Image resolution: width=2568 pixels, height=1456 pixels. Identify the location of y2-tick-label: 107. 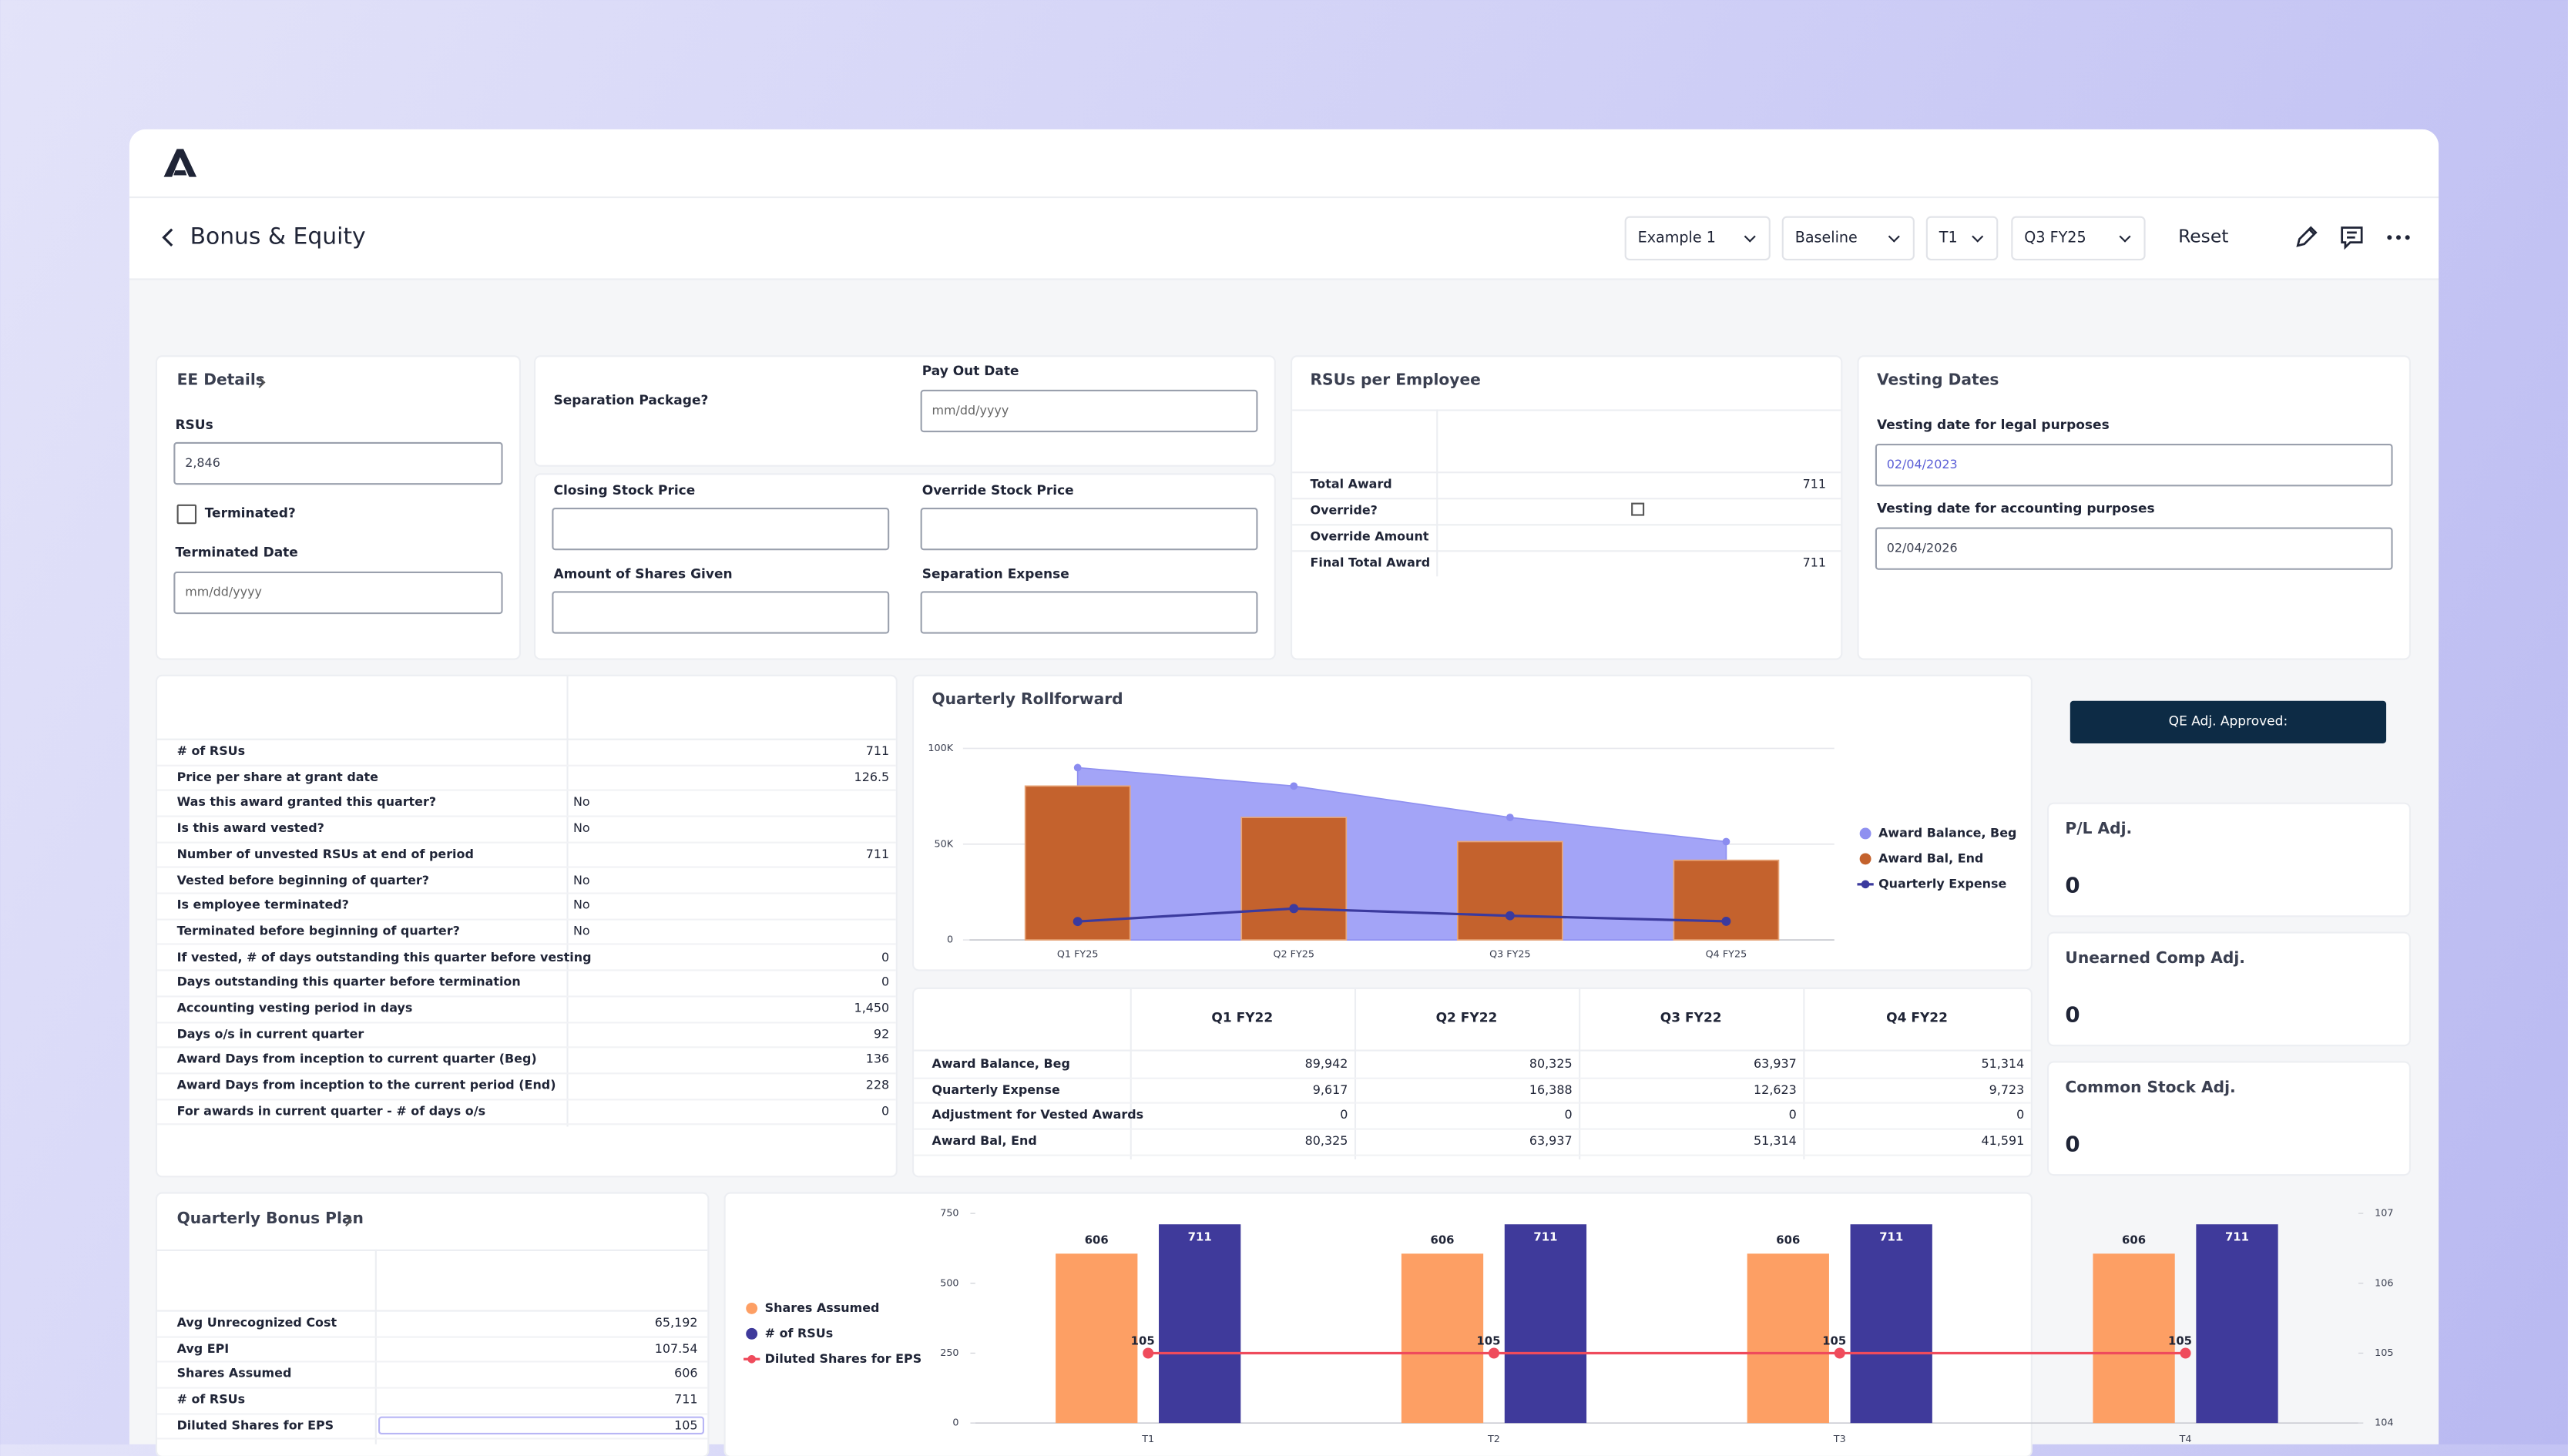
(2384, 1213).